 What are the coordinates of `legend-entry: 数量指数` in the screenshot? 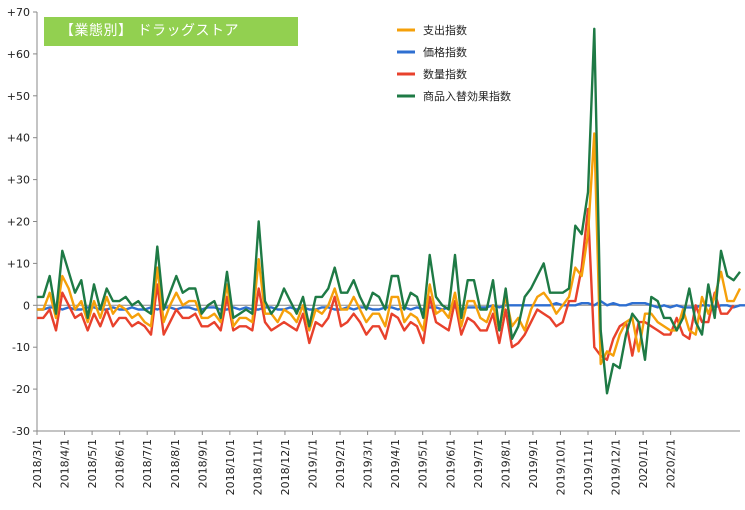 It's located at (445, 74).